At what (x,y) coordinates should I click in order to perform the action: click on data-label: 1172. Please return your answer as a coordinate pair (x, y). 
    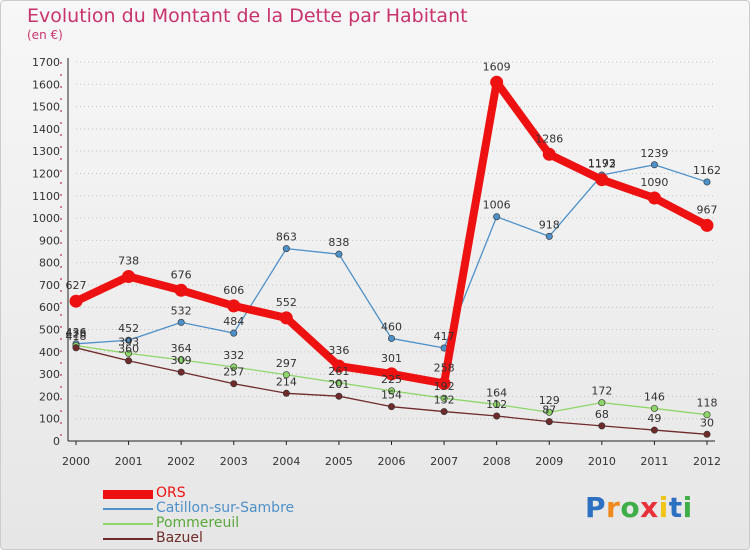
    Looking at the image, I should click on (602, 164).